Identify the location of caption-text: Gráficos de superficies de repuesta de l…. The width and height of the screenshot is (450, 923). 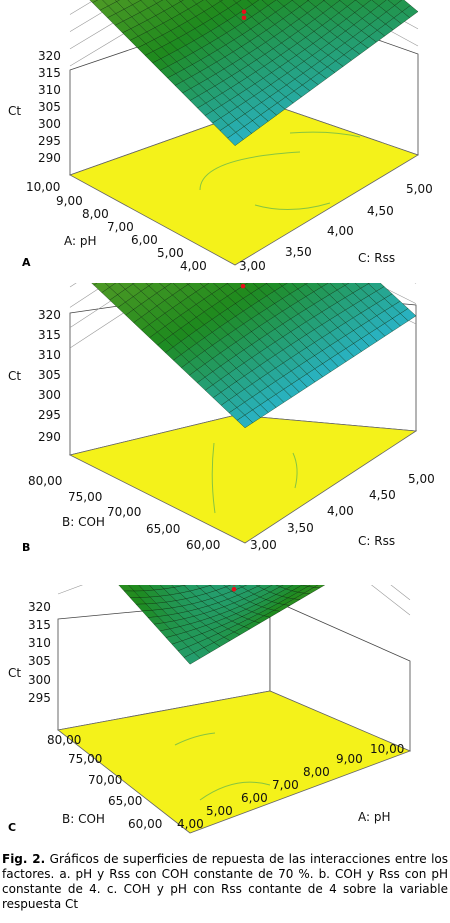
(225, 881).